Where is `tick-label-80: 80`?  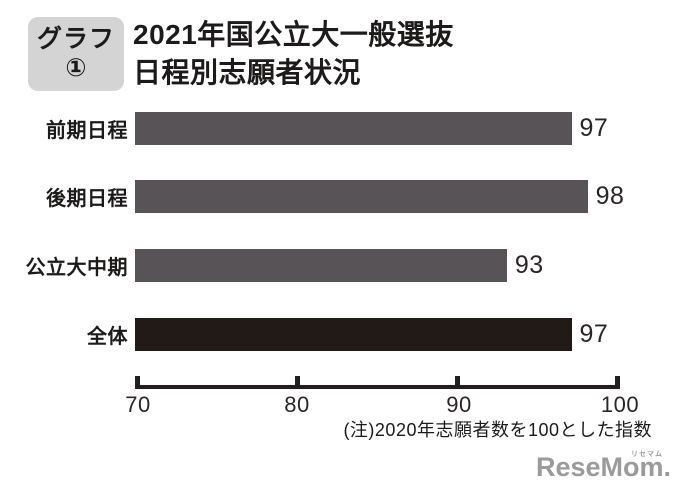
tick-label-80: 80 is located at coordinates (297, 404).